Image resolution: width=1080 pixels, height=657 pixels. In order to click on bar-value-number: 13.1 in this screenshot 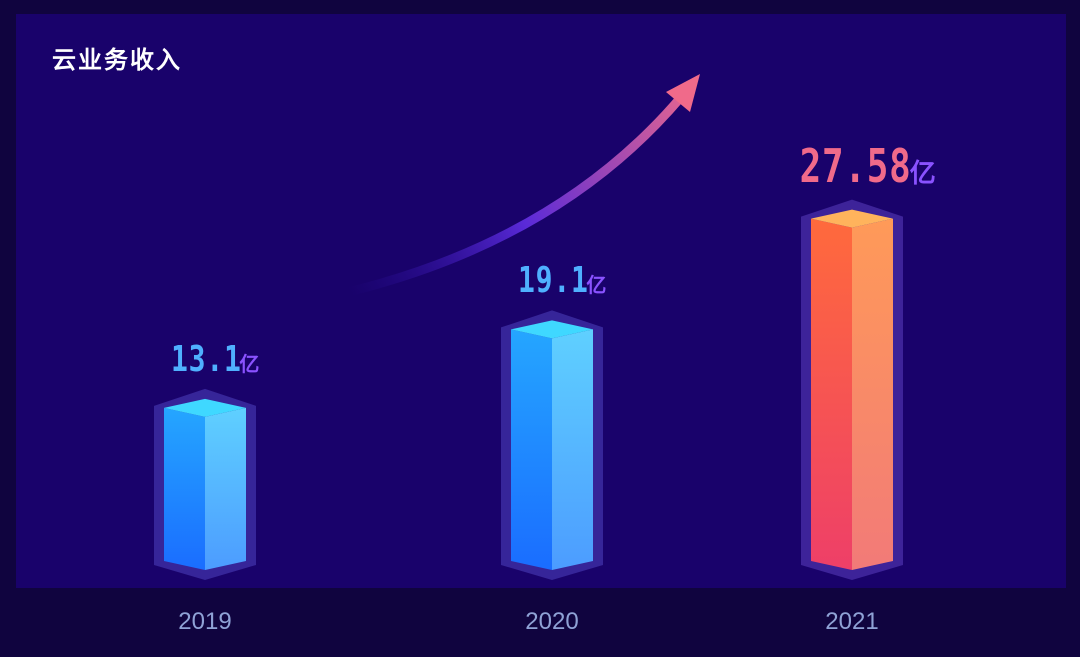, I will do `click(206, 359)`.